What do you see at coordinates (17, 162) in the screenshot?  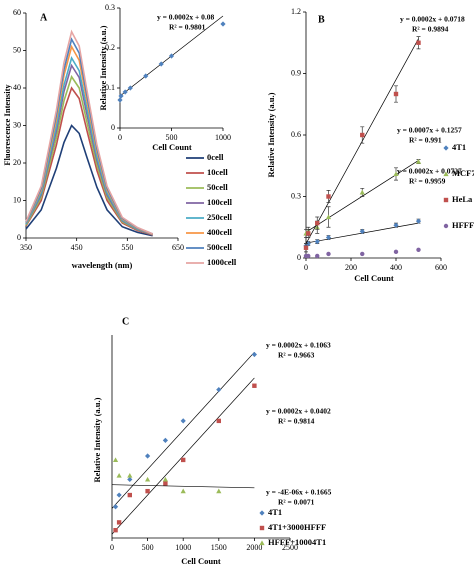 I see `y-tick-label: 20` at bounding box center [17, 162].